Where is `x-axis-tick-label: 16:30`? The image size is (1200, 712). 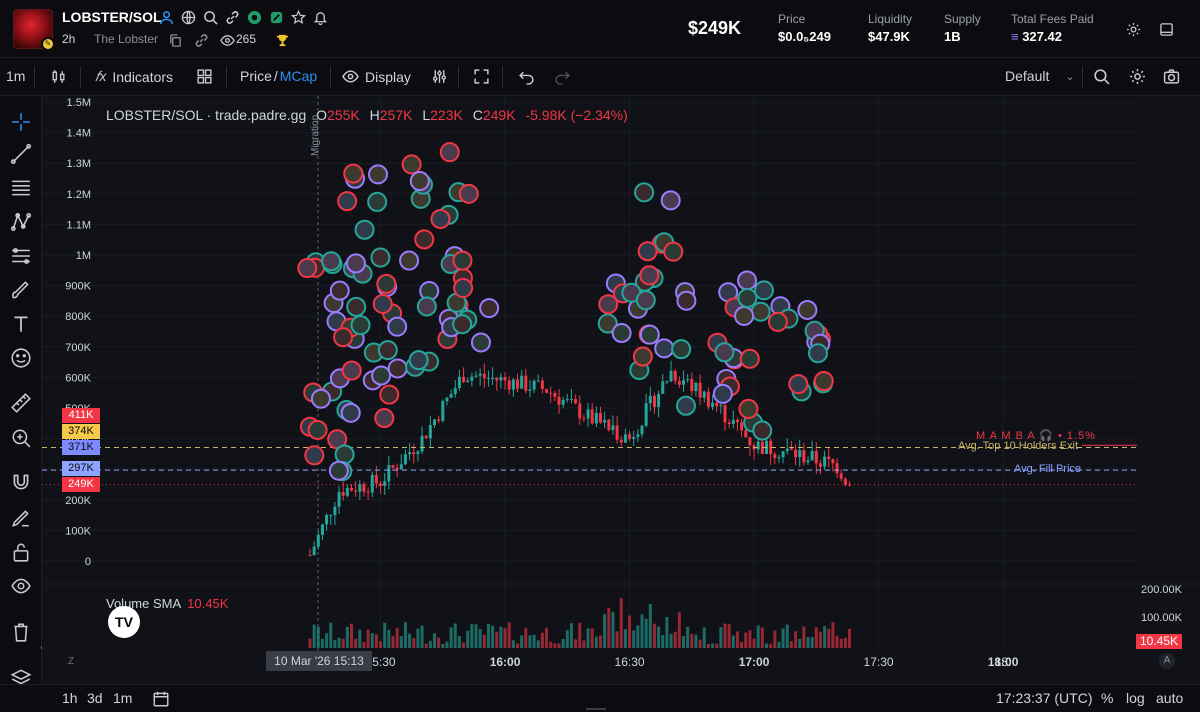 x-axis-tick-label: 16:30 is located at coordinates (630, 662).